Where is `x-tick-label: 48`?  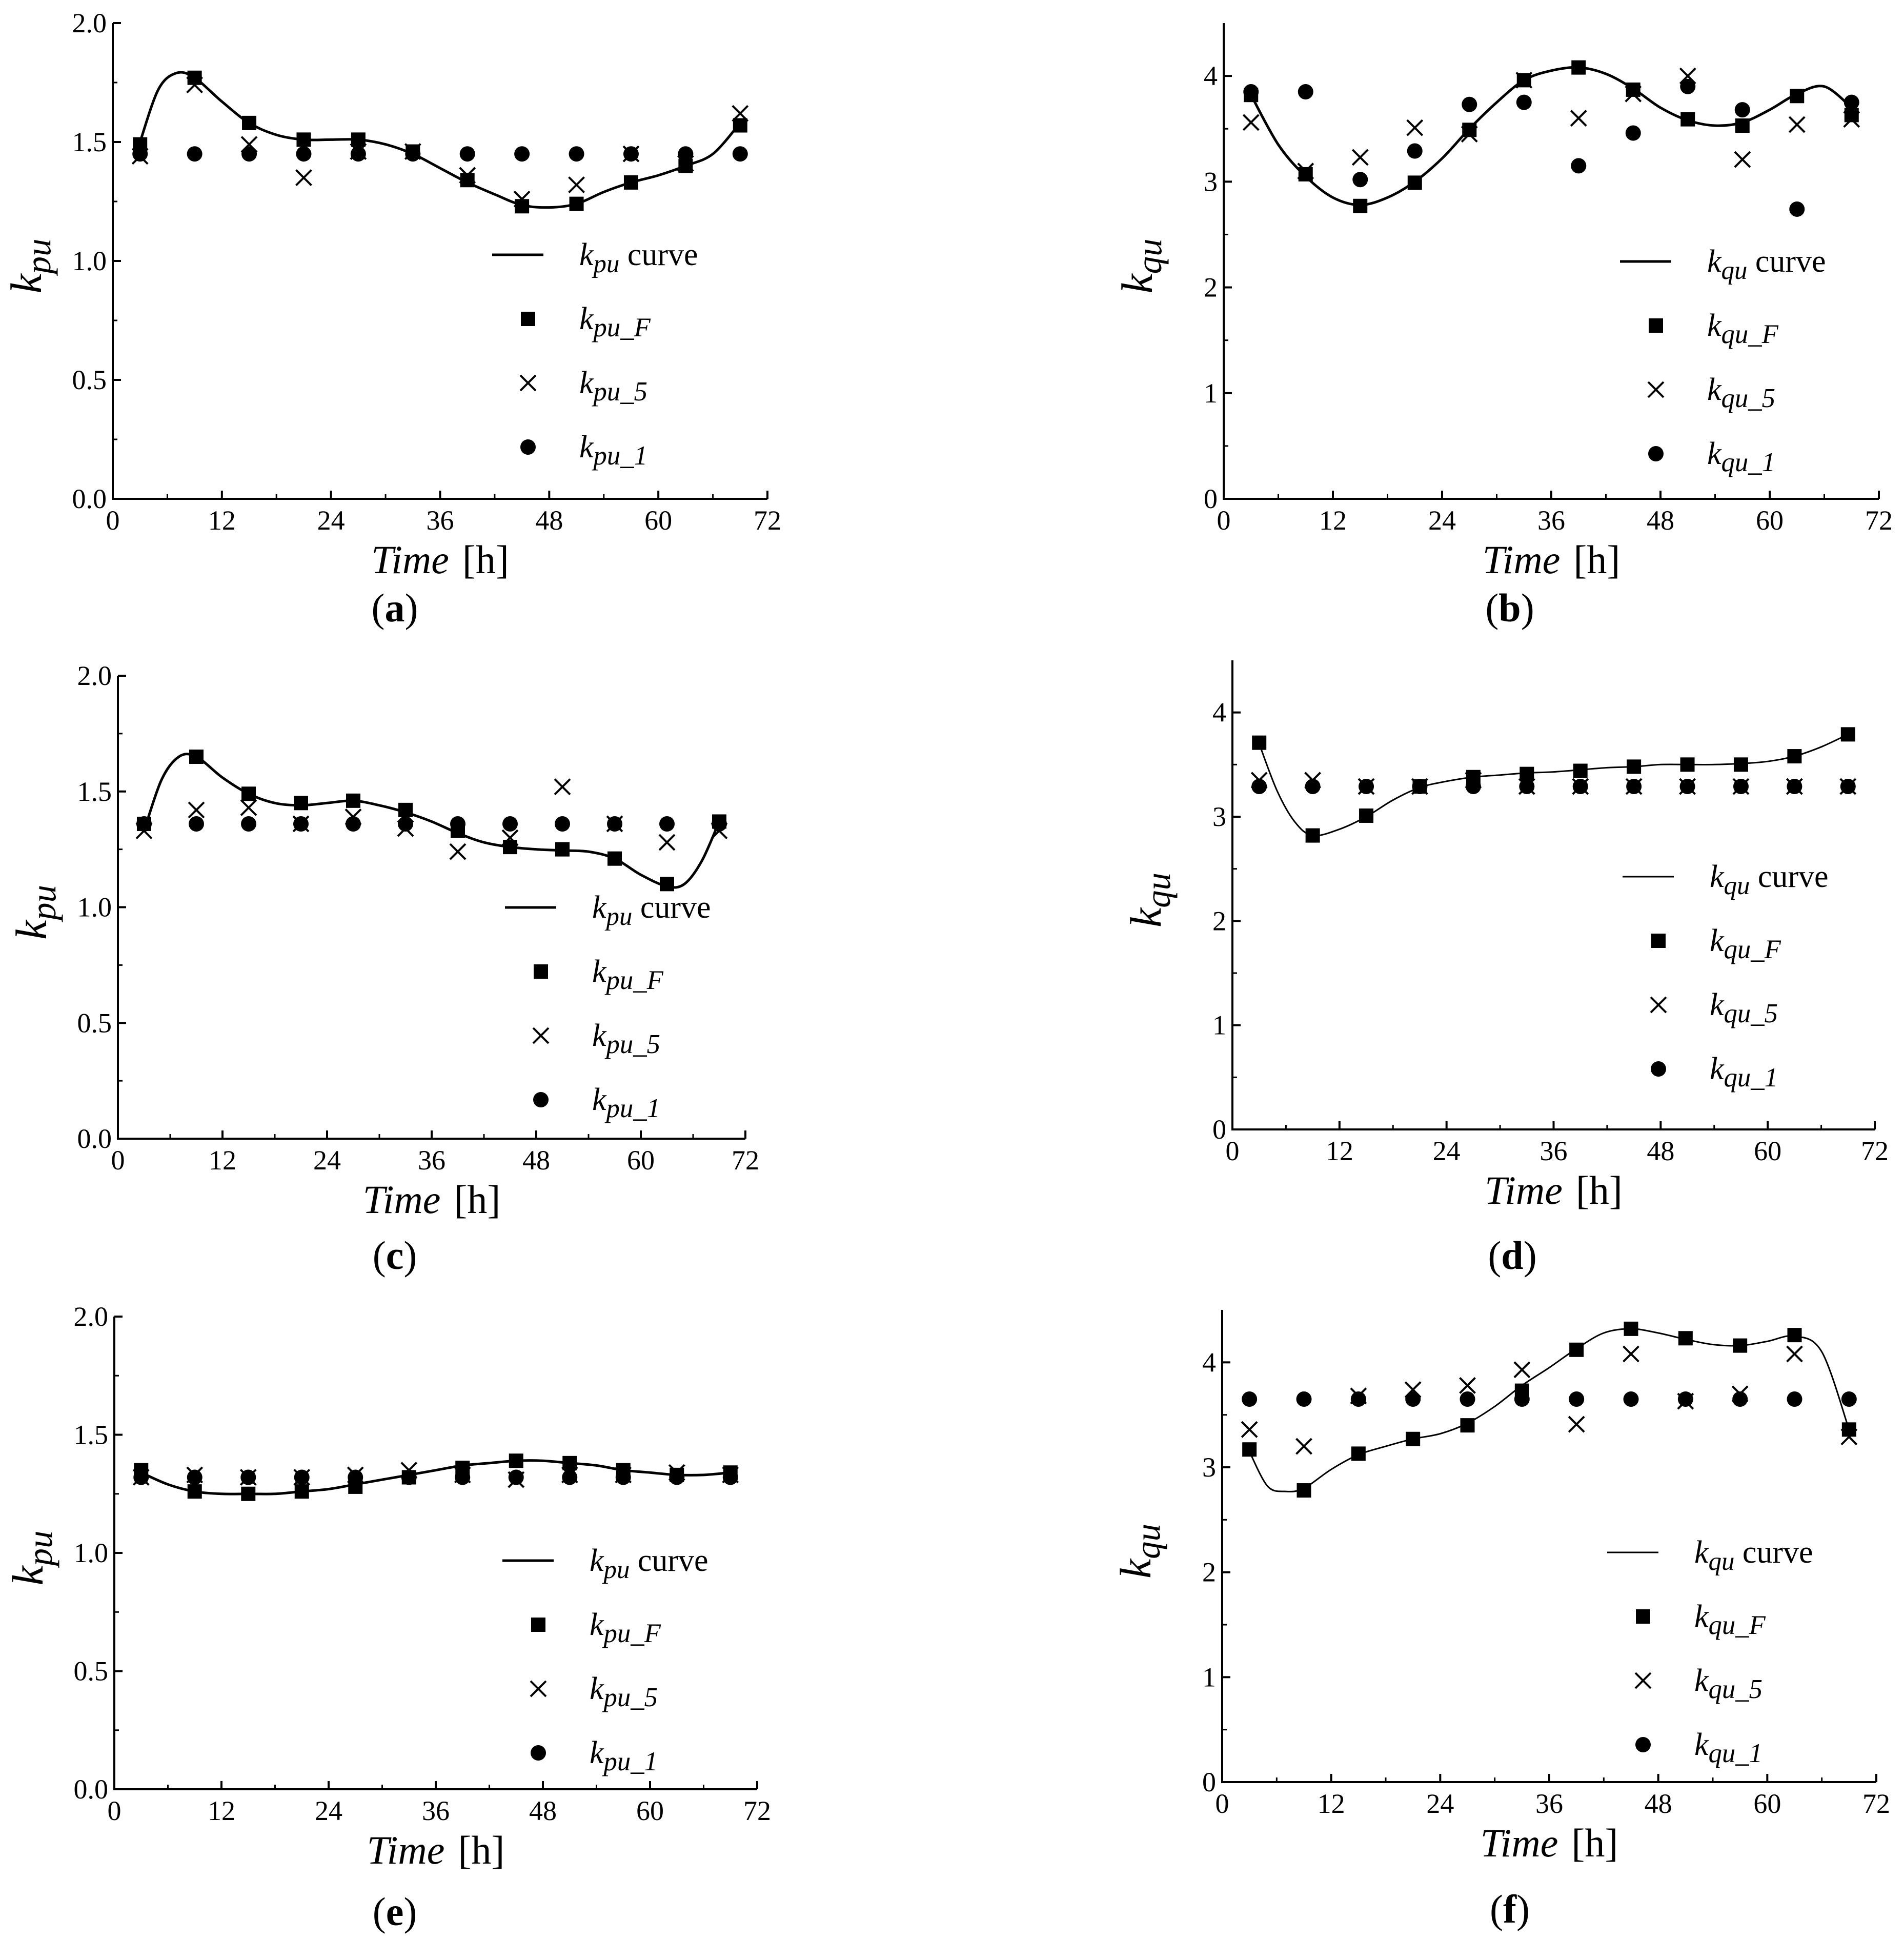
x-tick-label: 48 is located at coordinates (1658, 1803).